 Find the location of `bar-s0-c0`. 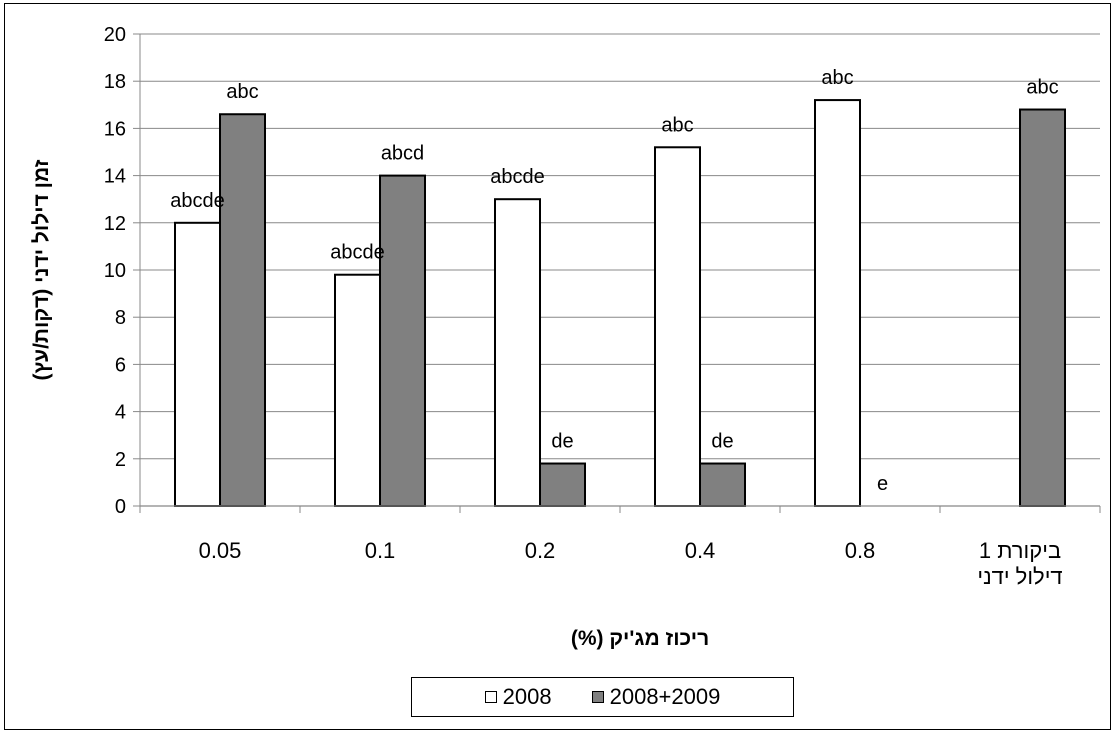

bar-s0-c0 is located at coordinates (197, 364).